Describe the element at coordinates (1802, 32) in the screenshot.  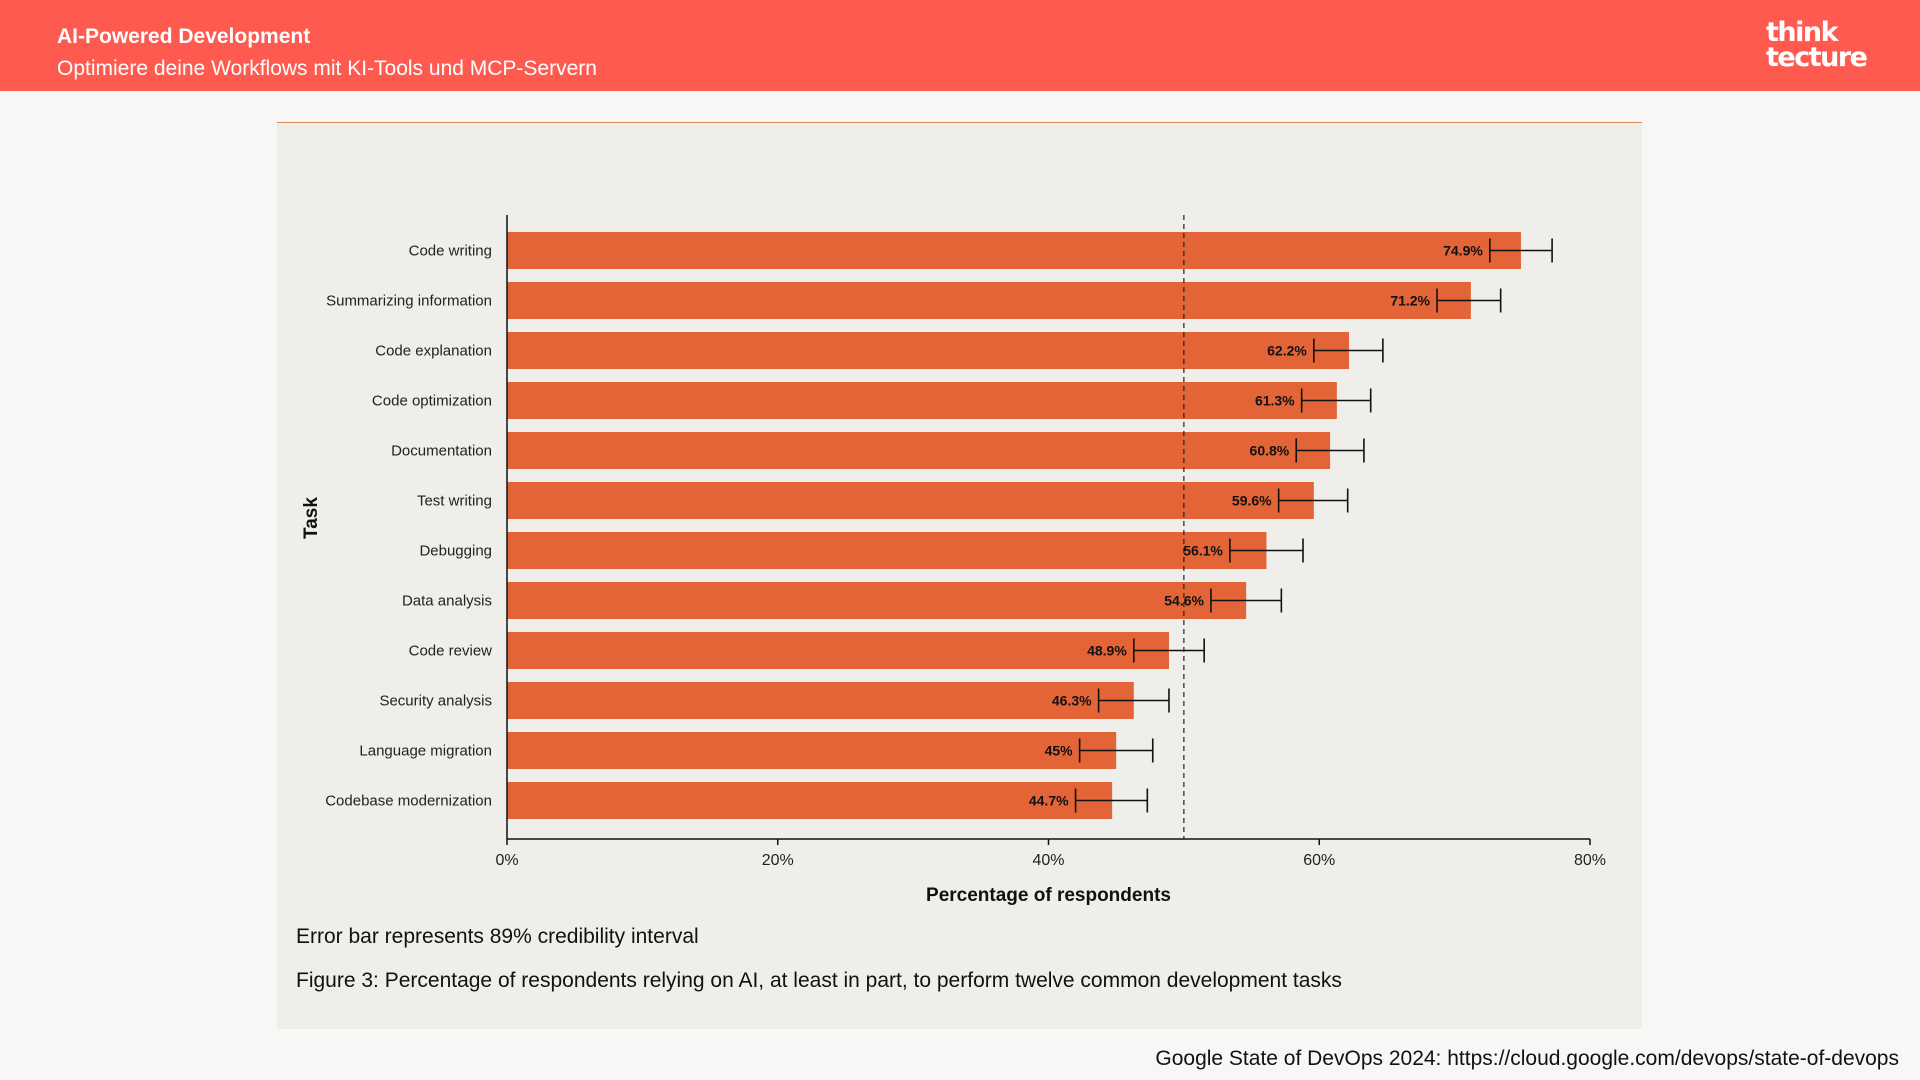
I see `logo-line-1: think` at that location.